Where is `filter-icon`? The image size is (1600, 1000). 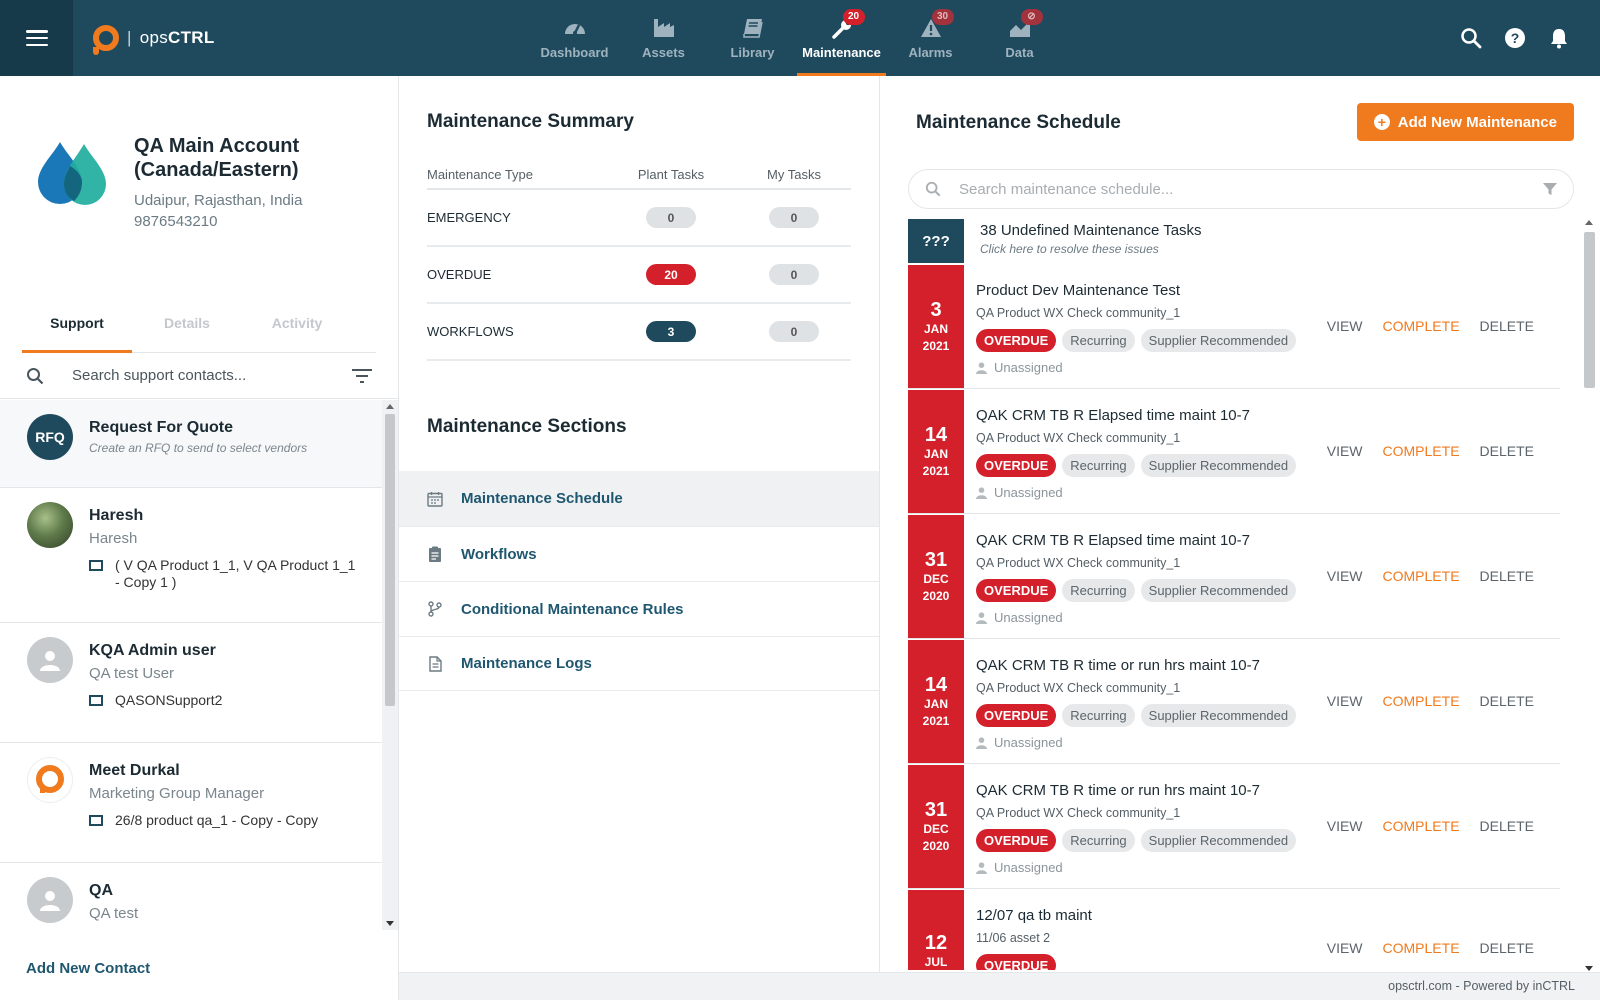 filter-icon is located at coordinates (362, 375).